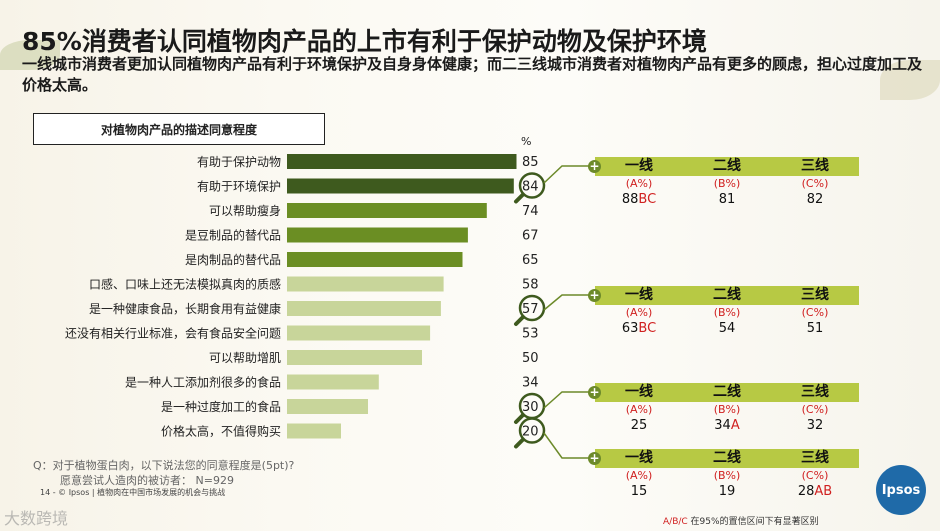 This screenshot has height=531, width=940. What do you see at coordinates (179, 129) in the screenshot?
I see `chart-box-title: 对植物肉产品的描述同意程度` at bounding box center [179, 129].